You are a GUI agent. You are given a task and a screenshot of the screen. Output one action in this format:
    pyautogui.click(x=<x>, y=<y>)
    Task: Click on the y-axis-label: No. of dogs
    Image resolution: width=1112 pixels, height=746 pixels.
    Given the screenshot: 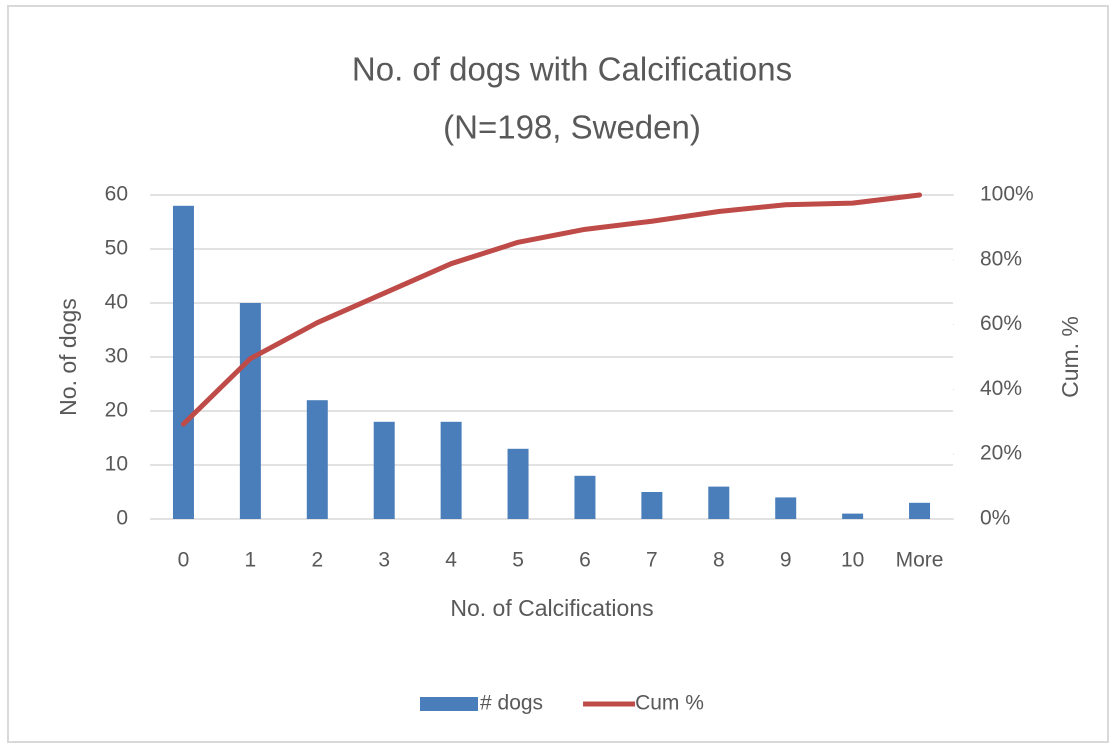 What is the action you would take?
    pyautogui.click(x=68, y=357)
    